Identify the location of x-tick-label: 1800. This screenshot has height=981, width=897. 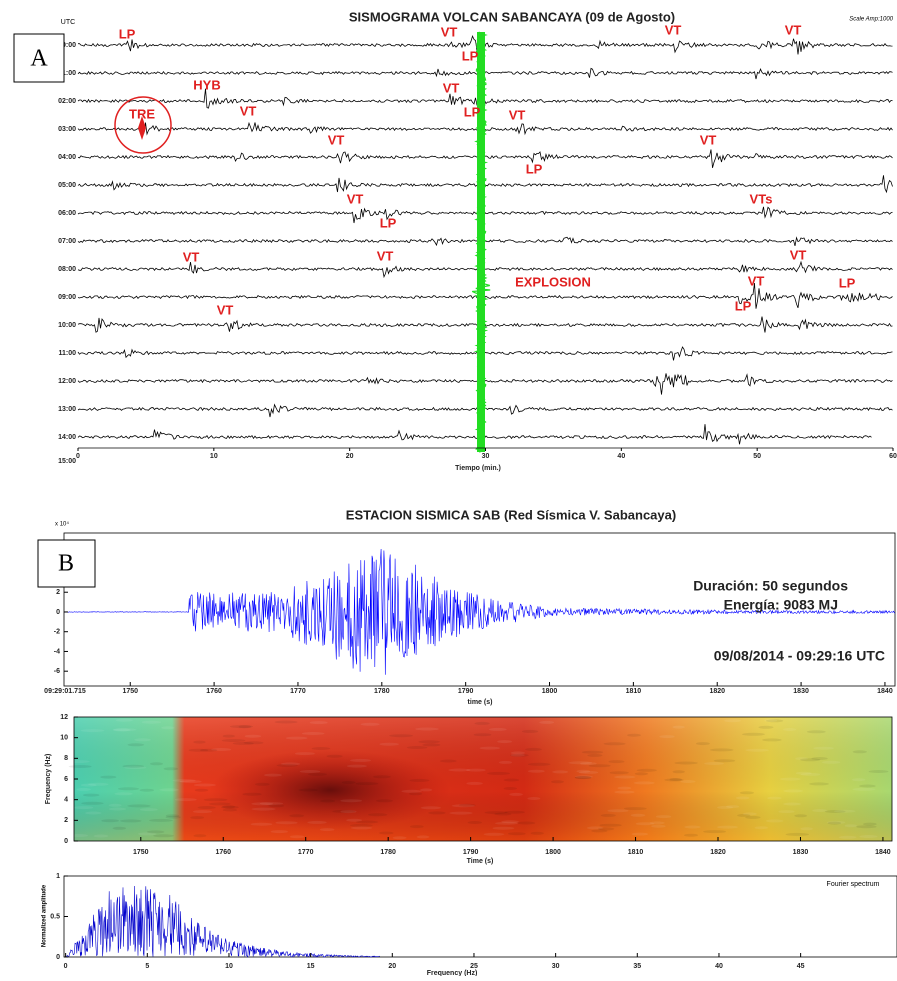
(550, 691).